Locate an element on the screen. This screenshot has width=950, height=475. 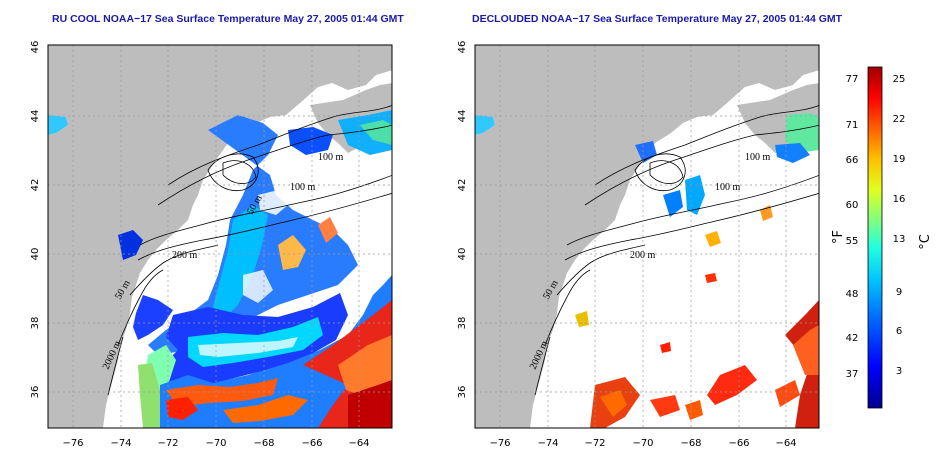
colorbar-scale is located at coordinates (875, 237).